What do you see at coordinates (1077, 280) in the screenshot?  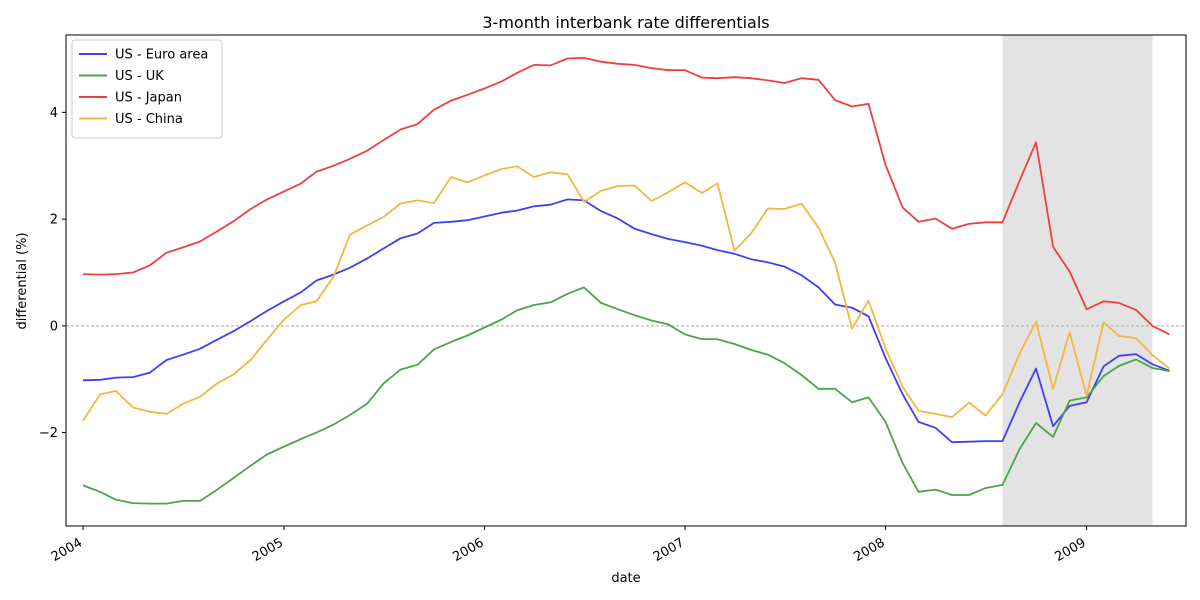 I see `shaded-period` at bounding box center [1077, 280].